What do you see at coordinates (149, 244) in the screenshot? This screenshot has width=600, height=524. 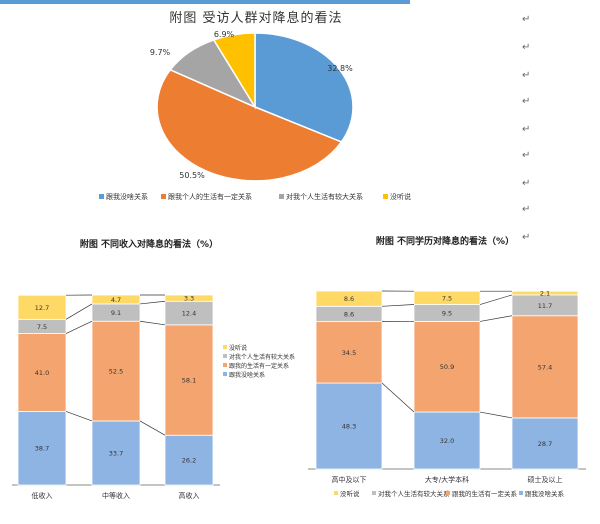 I see `income-chart-title: 附图 不同收入对降息的看法（%）` at bounding box center [149, 244].